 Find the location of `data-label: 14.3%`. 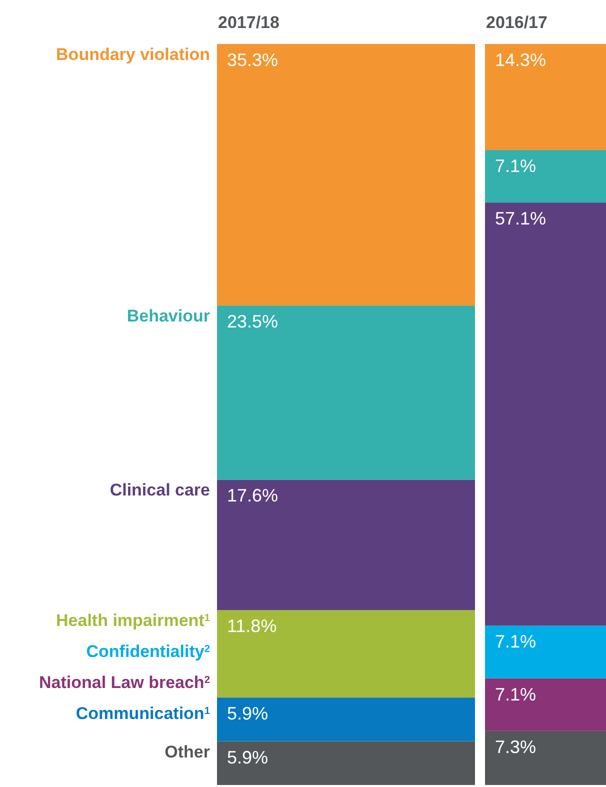

data-label: 14.3% is located at coordinates (520, 60).